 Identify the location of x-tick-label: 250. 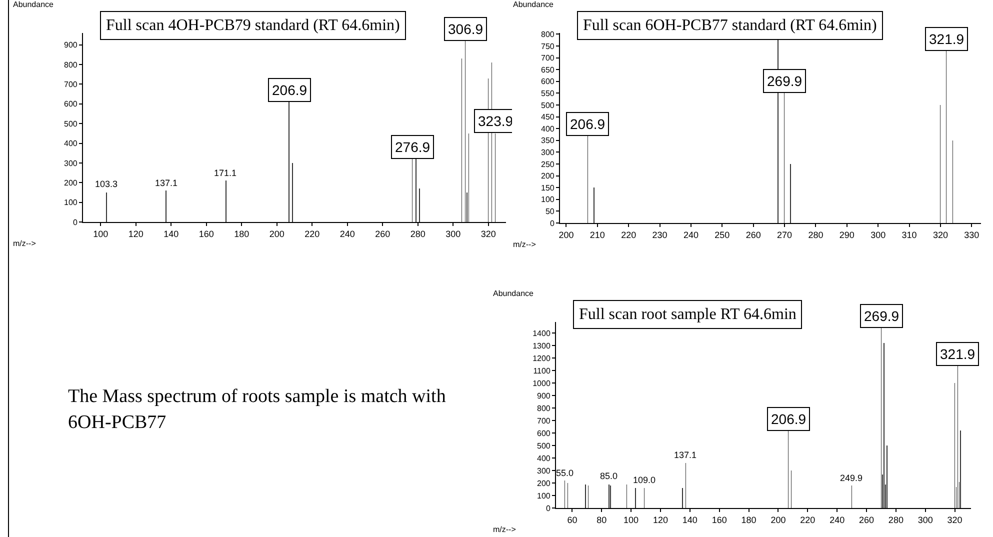
(722, 235).